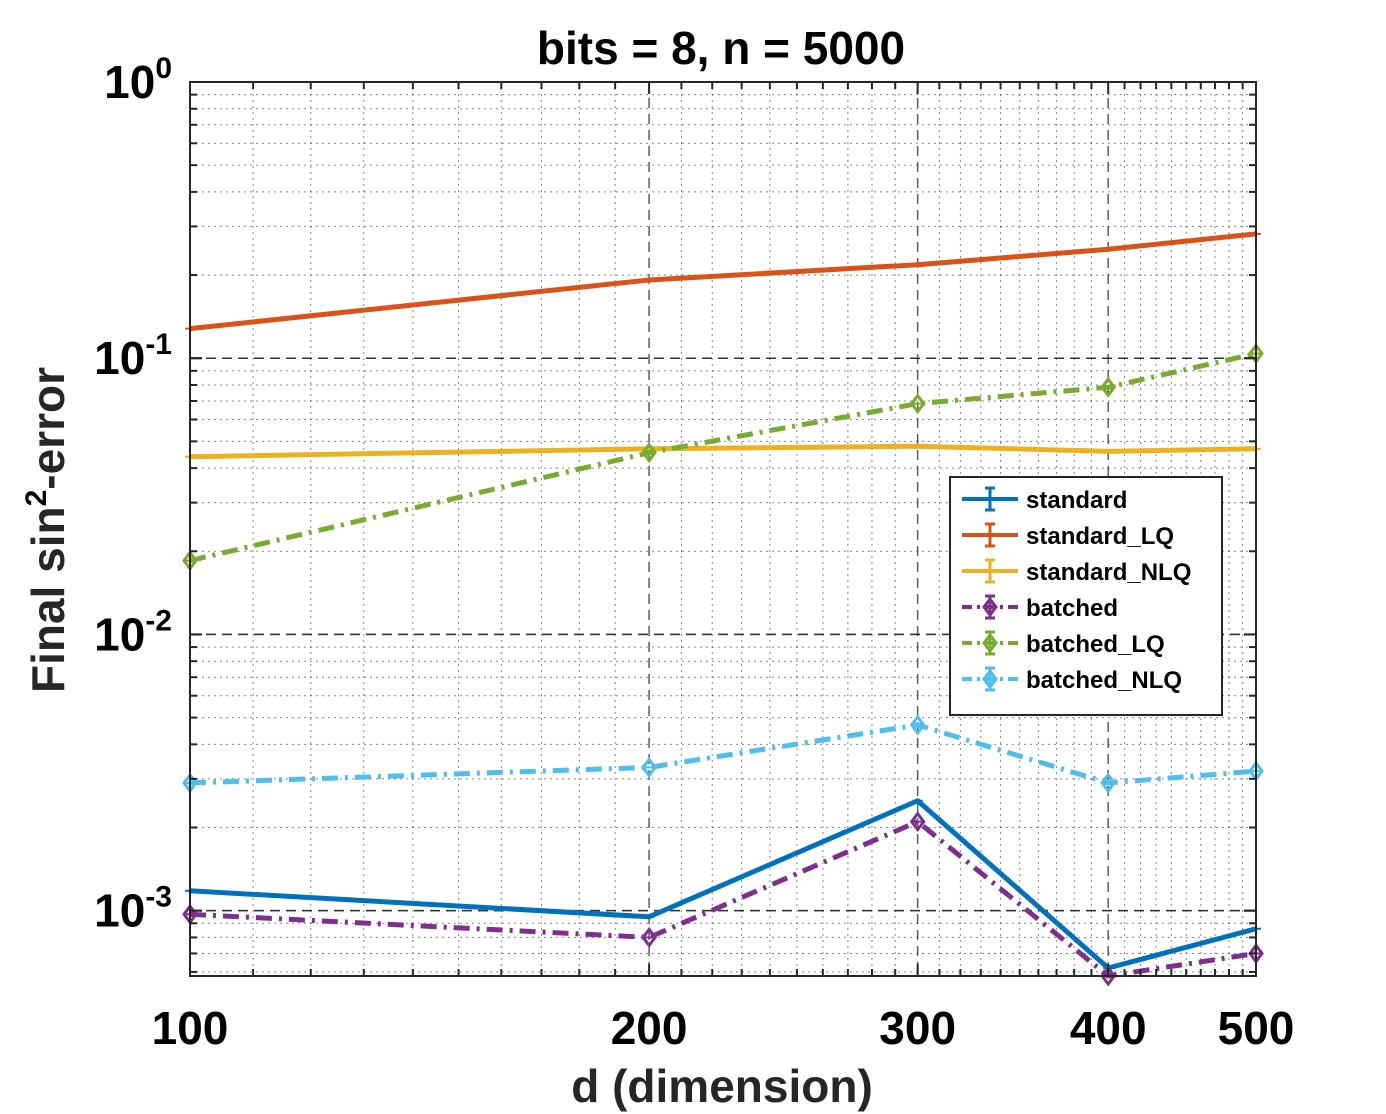  What do you see at coordinates (723, 281) in the screenshot?
I see `series-standard_LQ` at bounding box center [723, 281].